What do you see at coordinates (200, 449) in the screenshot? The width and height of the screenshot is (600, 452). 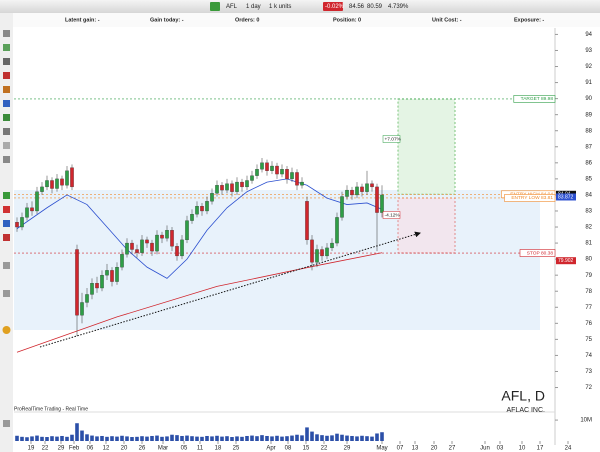 I see `x-tick-label: 11` at bounding box center [200, 449].